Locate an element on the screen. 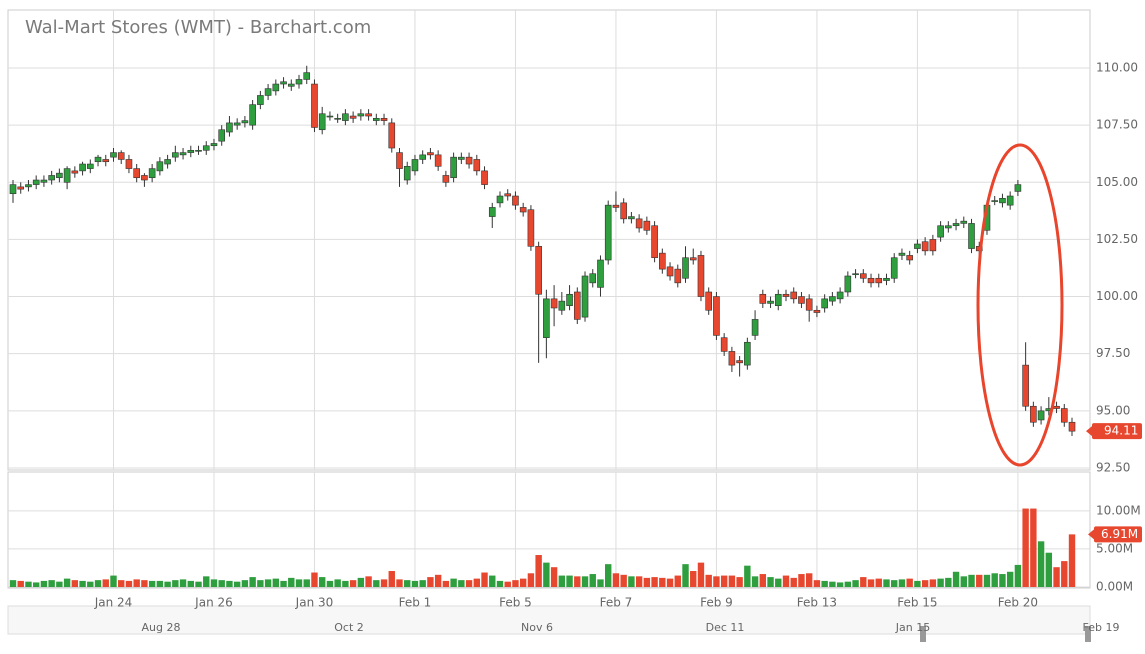  last-price-box is located at coordinates (1117, 431).